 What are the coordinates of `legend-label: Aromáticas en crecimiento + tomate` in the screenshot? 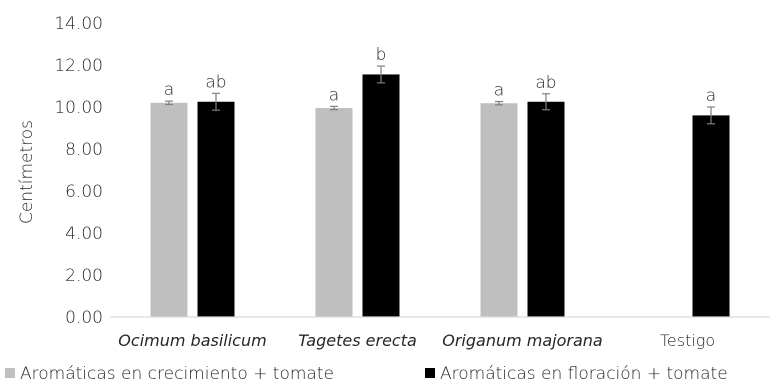 It's located at (177, 374).